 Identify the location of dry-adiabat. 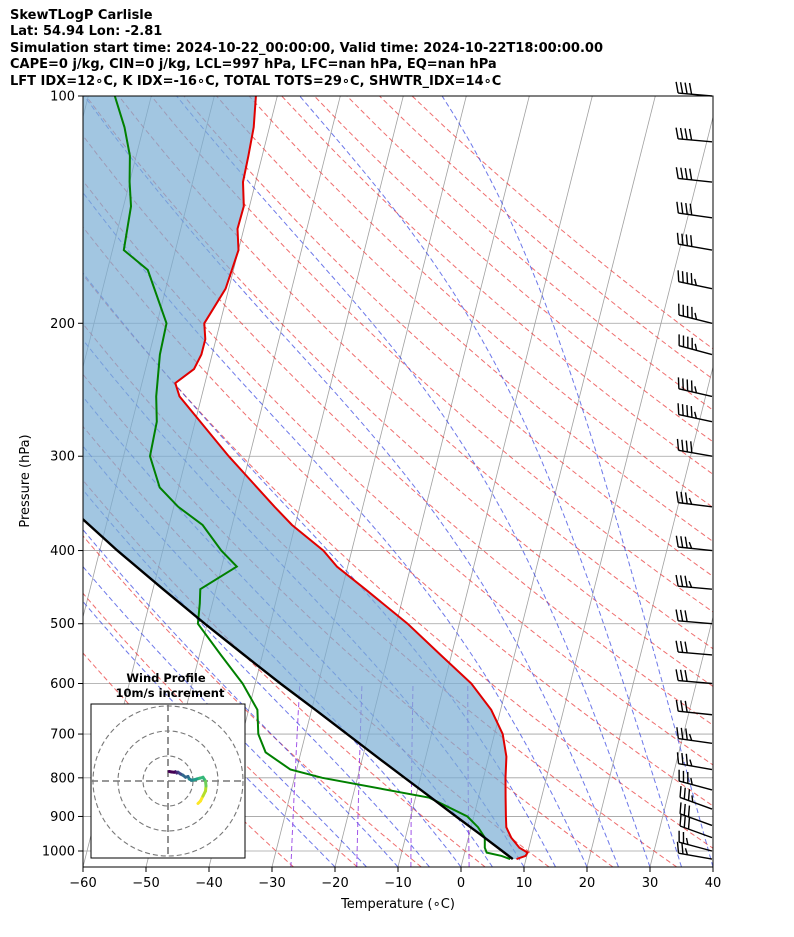
(220, 729).